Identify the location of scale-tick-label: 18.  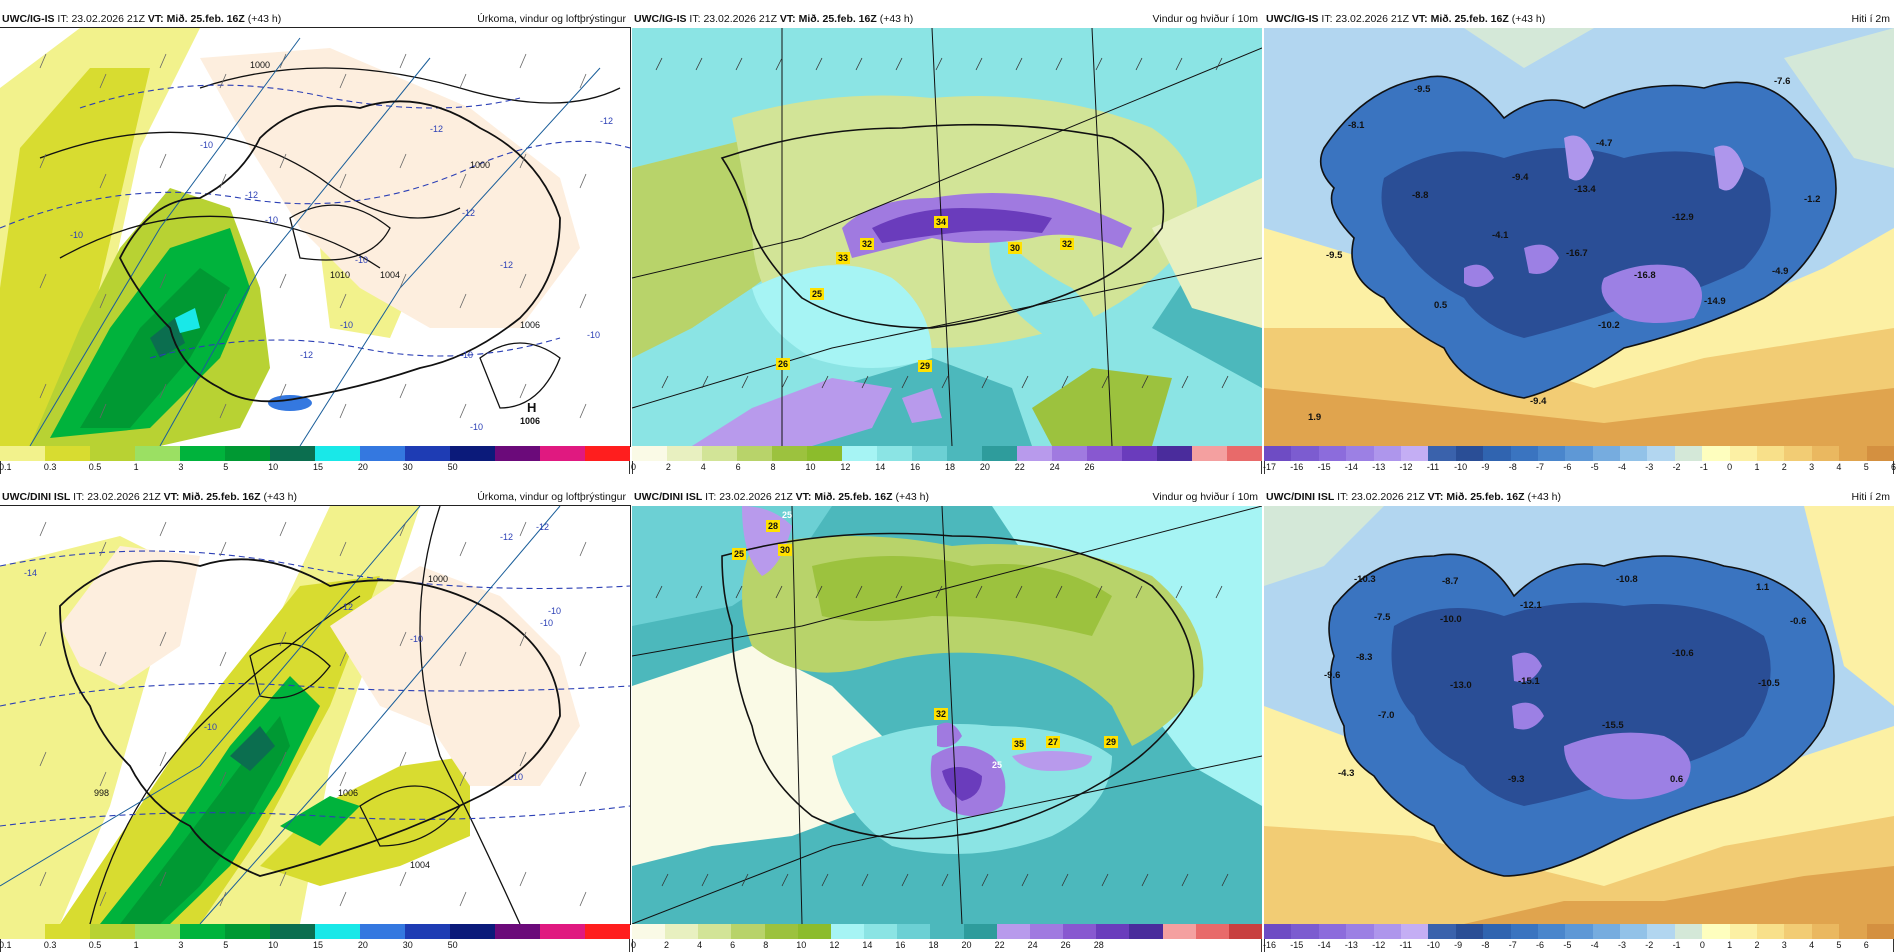
(950, 467).